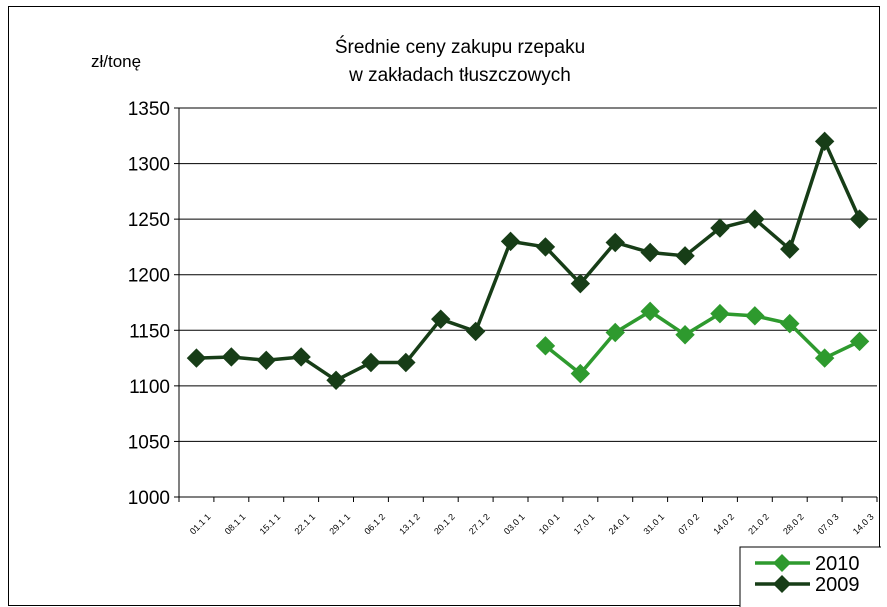  I want to click on legend-marker-2010, so click(782, 563).